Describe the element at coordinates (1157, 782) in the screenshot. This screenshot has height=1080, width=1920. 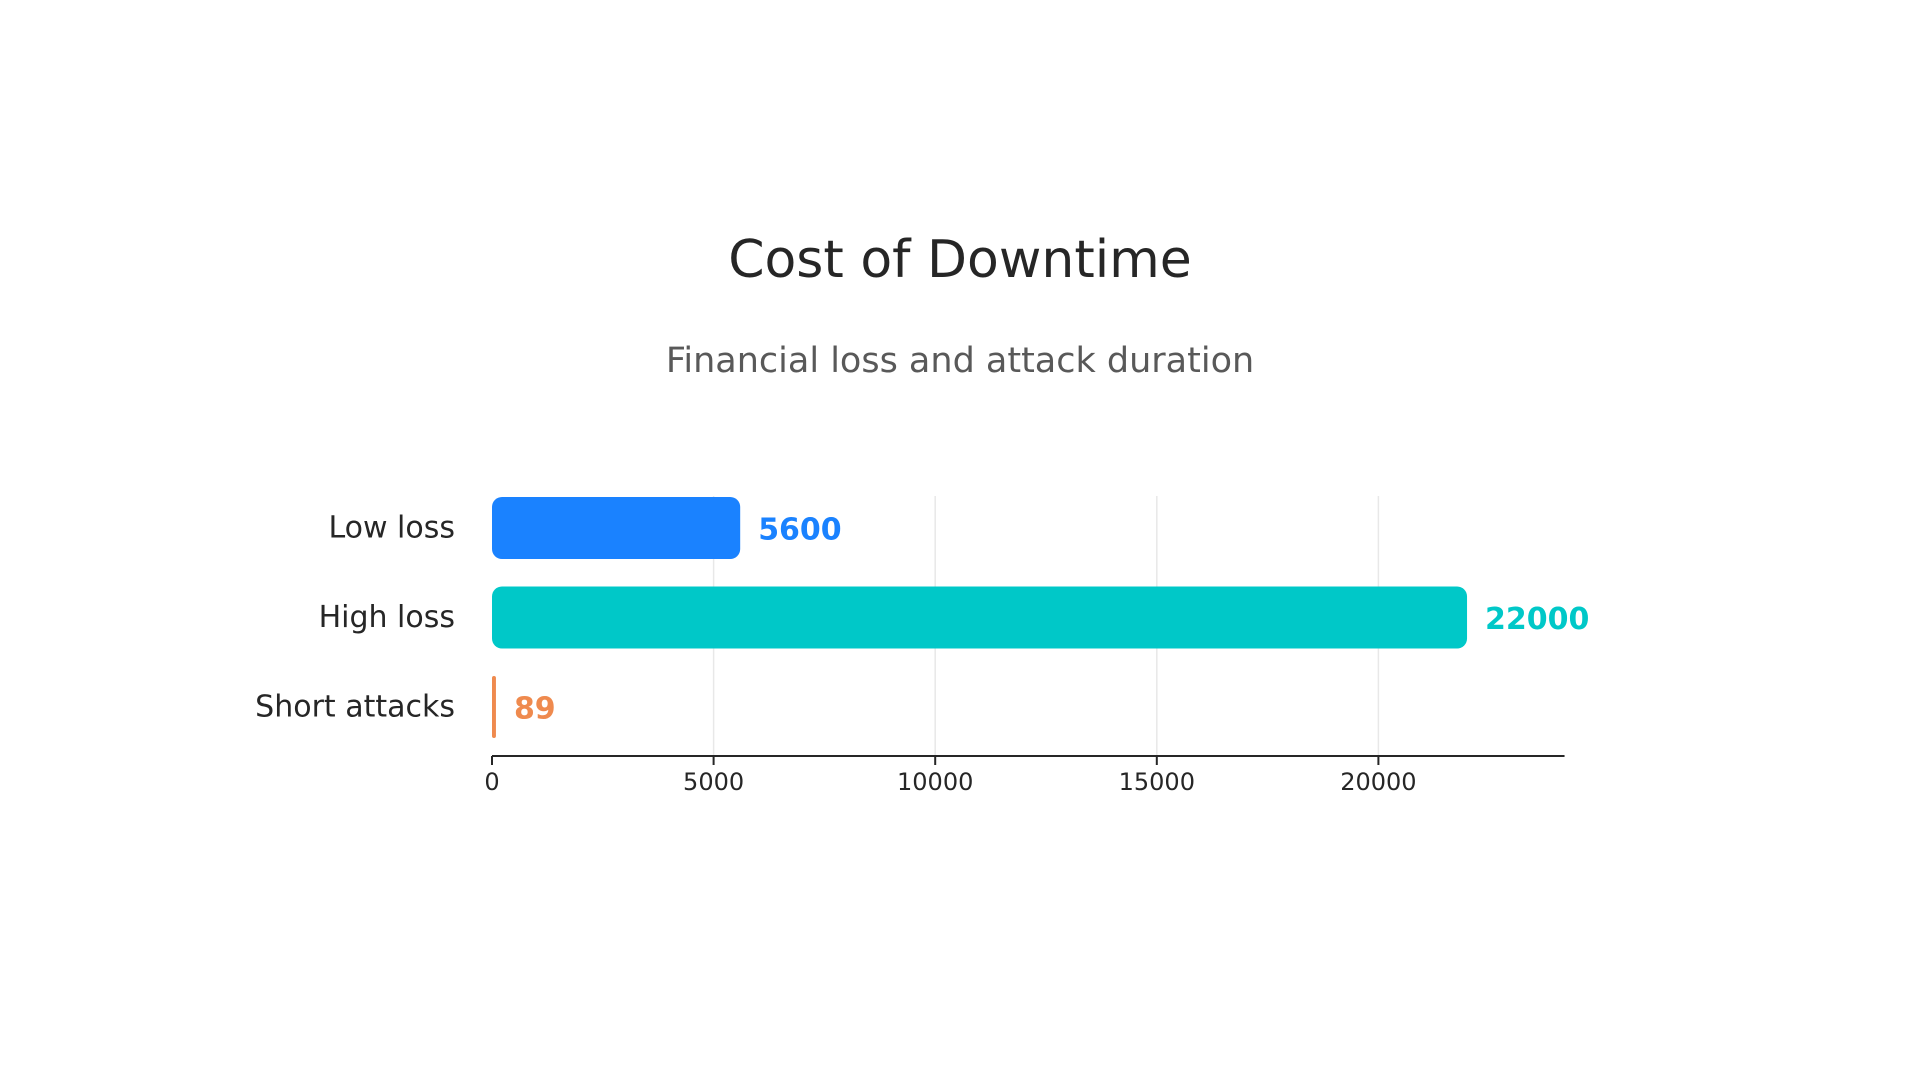
I see `x-tick-label: 15000` at that location.